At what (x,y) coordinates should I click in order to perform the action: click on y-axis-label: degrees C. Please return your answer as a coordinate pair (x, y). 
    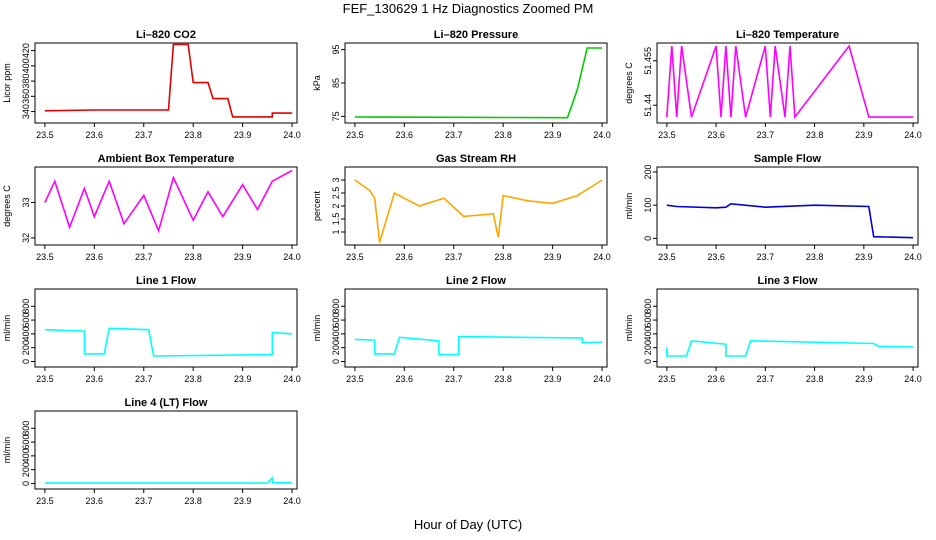
    Looking at the image, I should click on (7, 206).